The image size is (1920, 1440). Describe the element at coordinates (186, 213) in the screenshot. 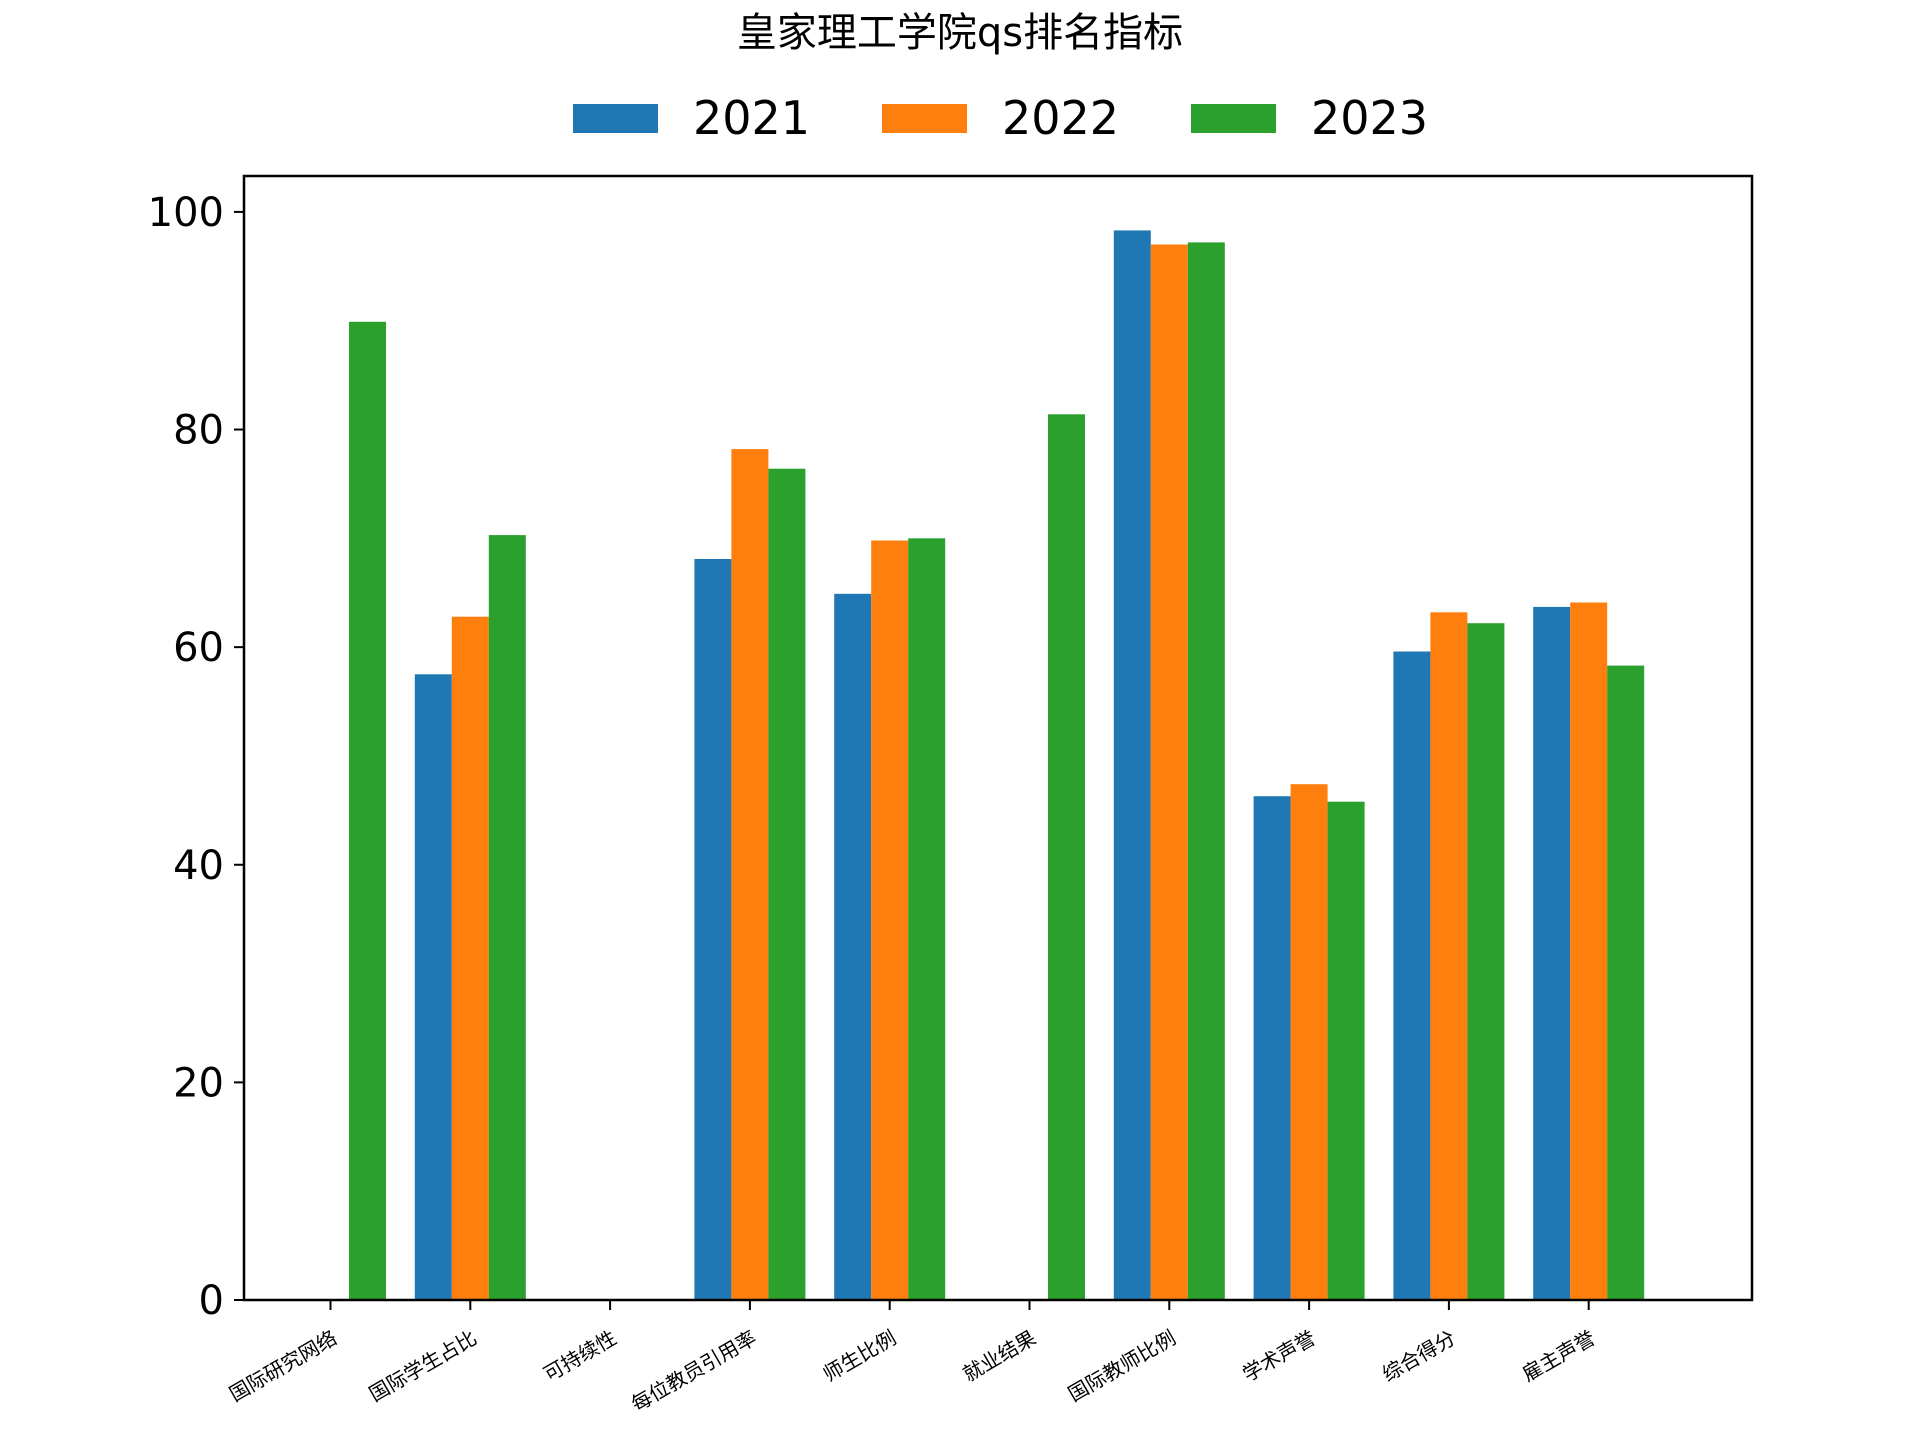

I see `y-tick-label: 100` at that location.